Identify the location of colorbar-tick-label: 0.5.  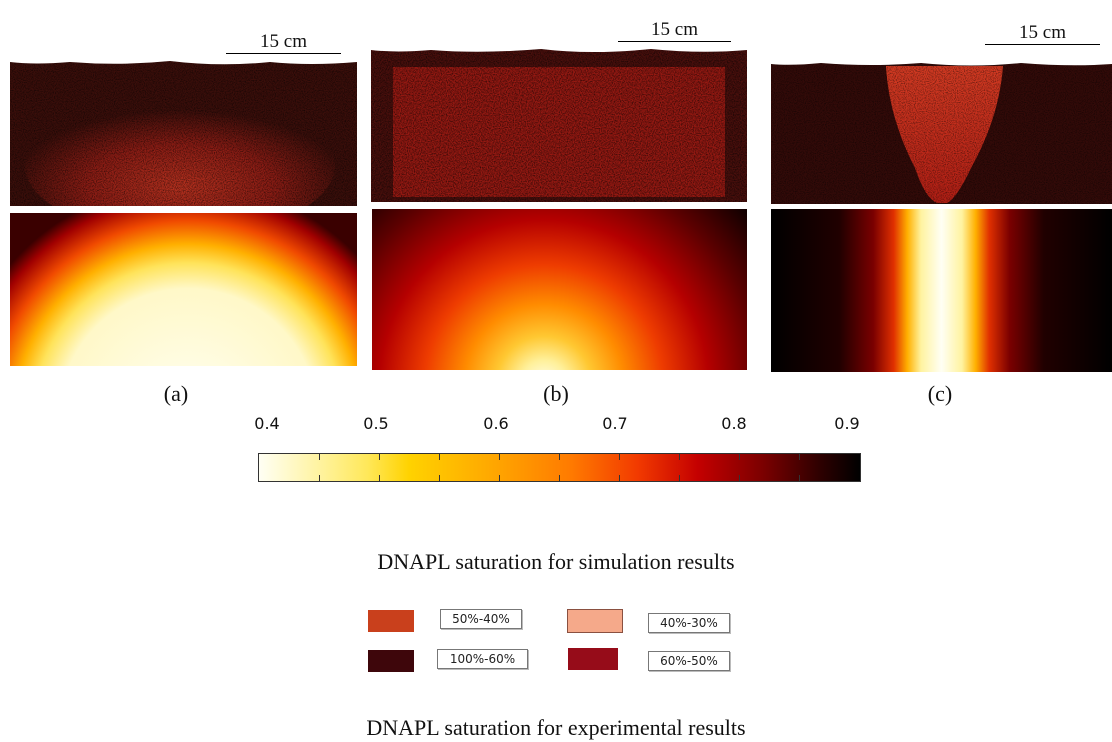
(376, 423).